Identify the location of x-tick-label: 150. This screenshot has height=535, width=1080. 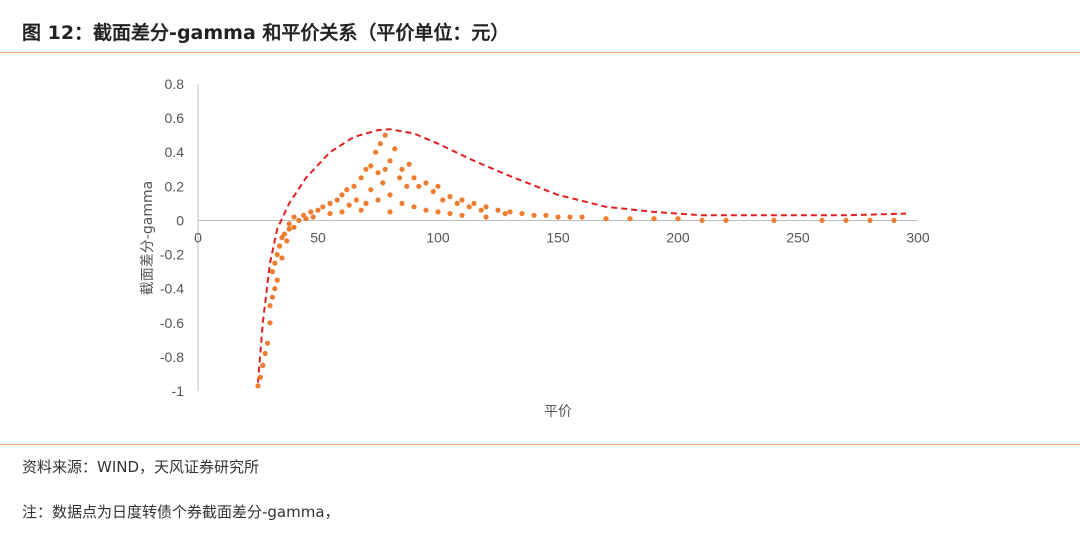
(558, 237).